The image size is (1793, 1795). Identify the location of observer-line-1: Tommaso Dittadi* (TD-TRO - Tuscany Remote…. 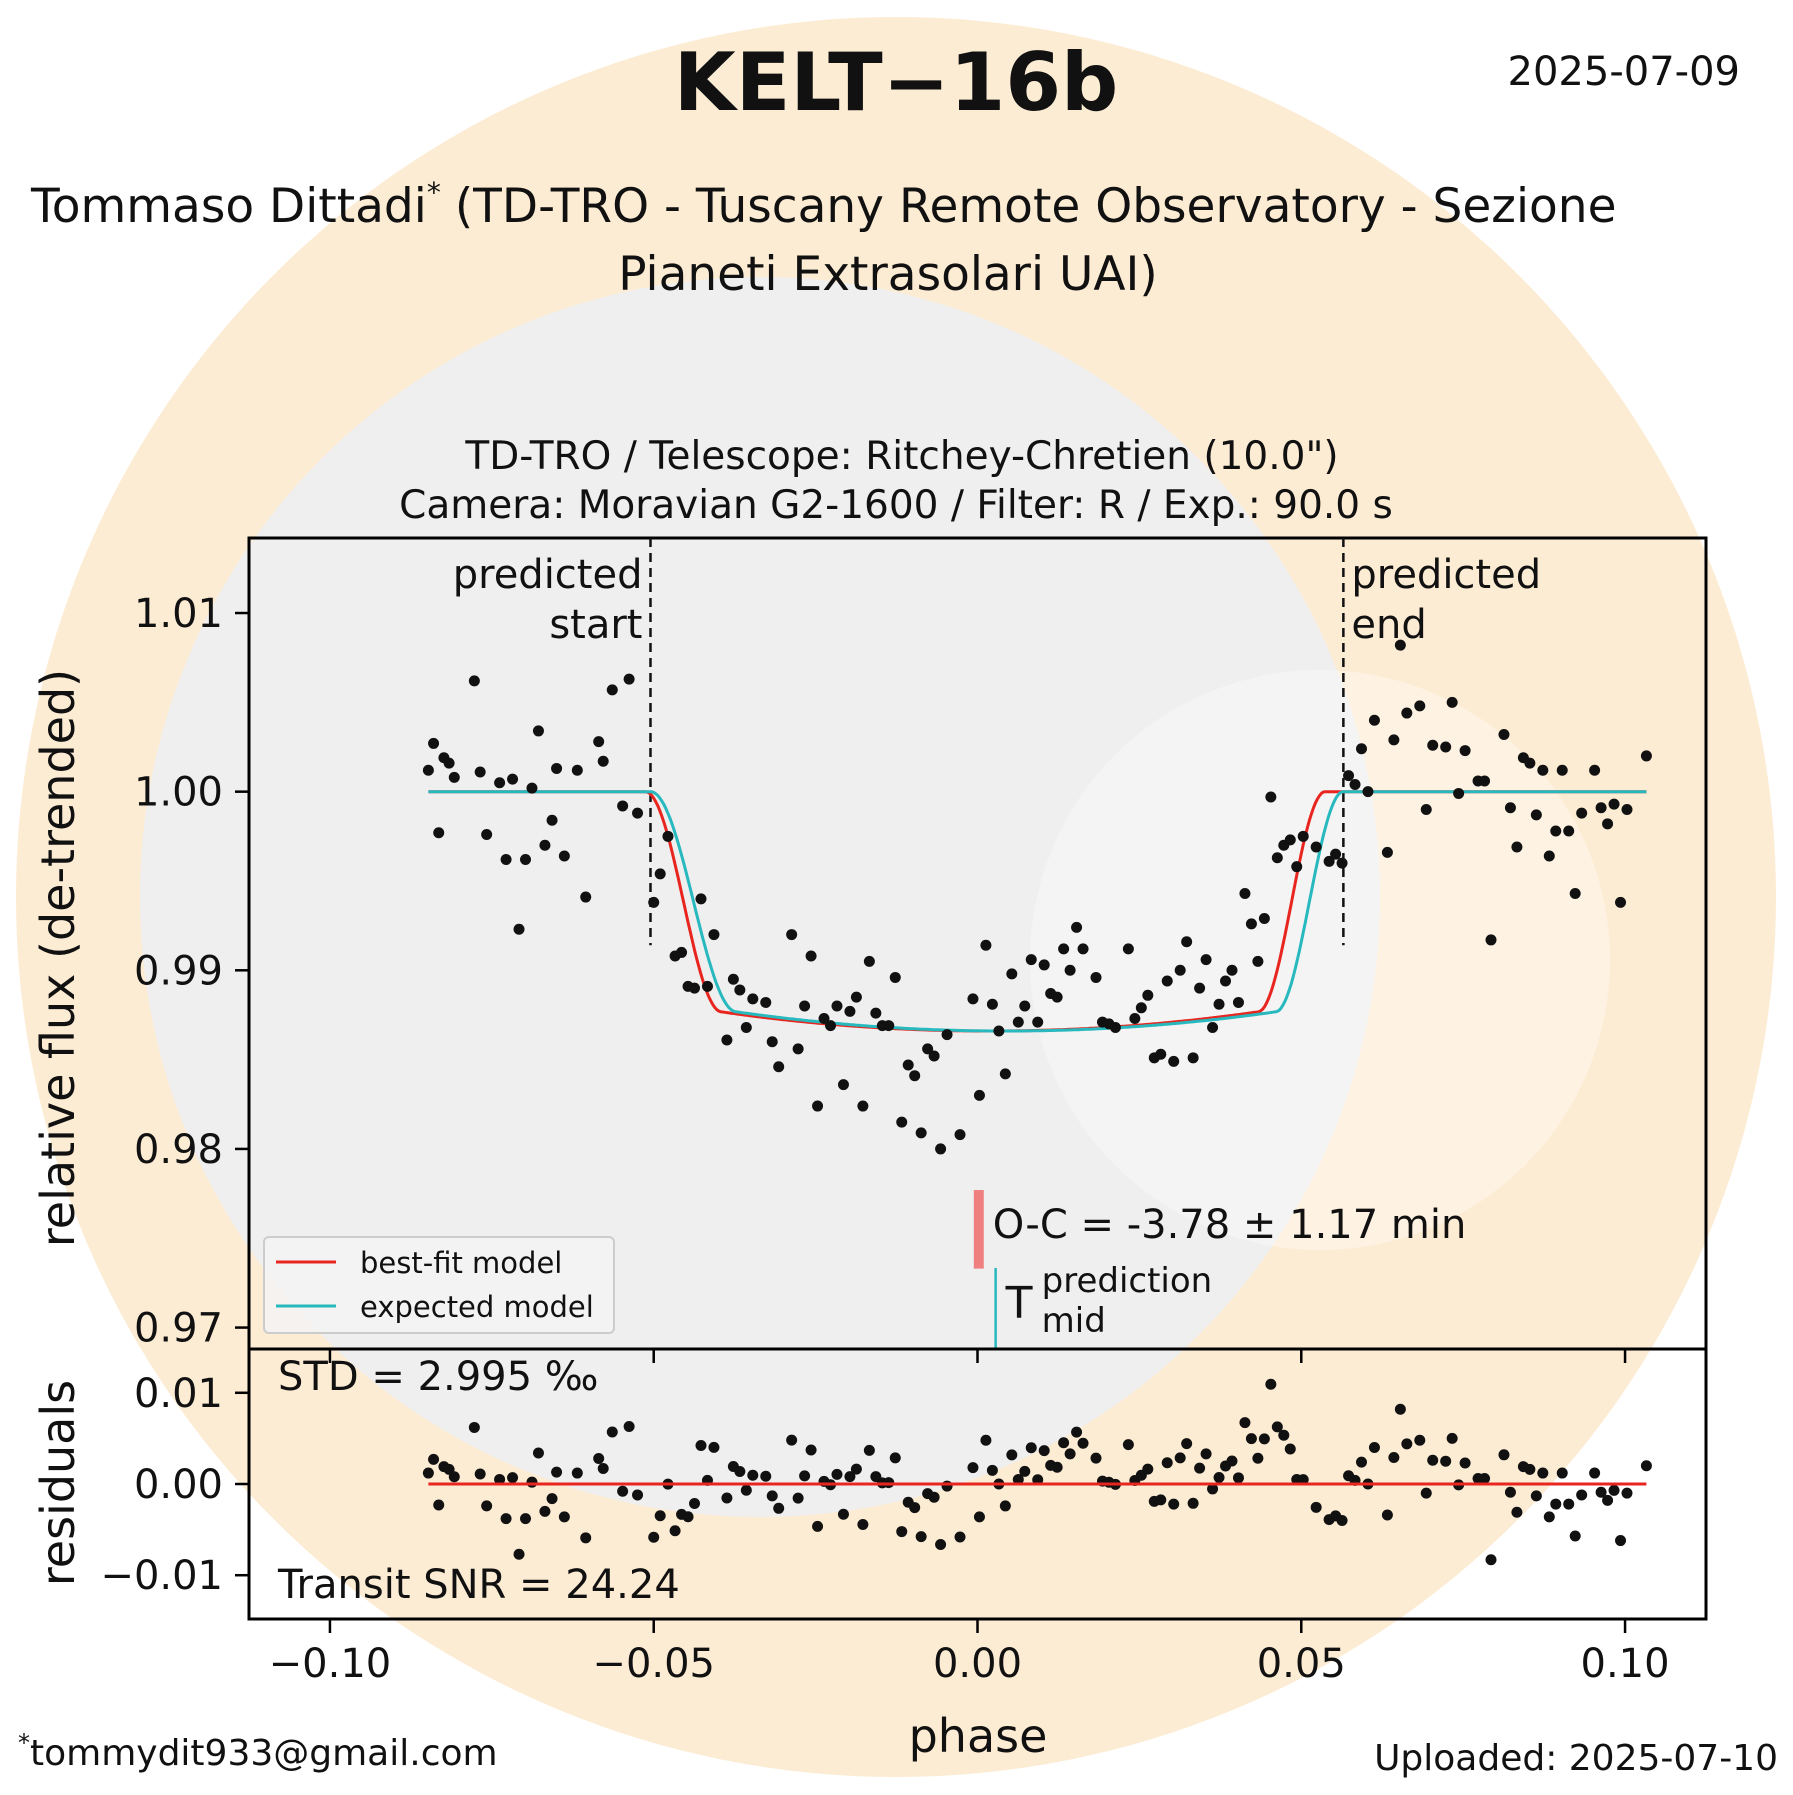
(823, 205).